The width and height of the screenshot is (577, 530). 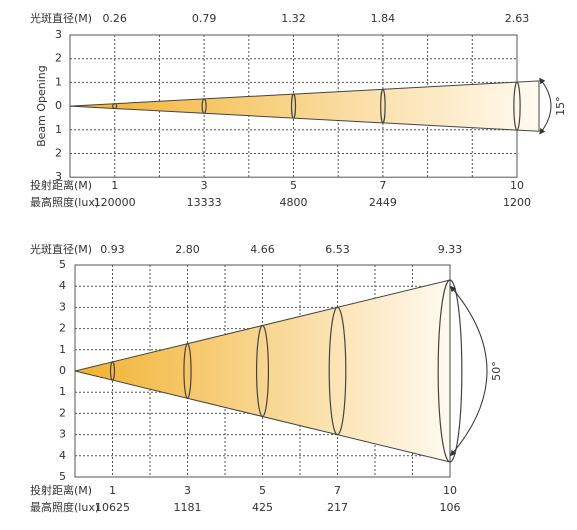 I want to click on spot-diameter: 1.32, so click(x=293, y=18).